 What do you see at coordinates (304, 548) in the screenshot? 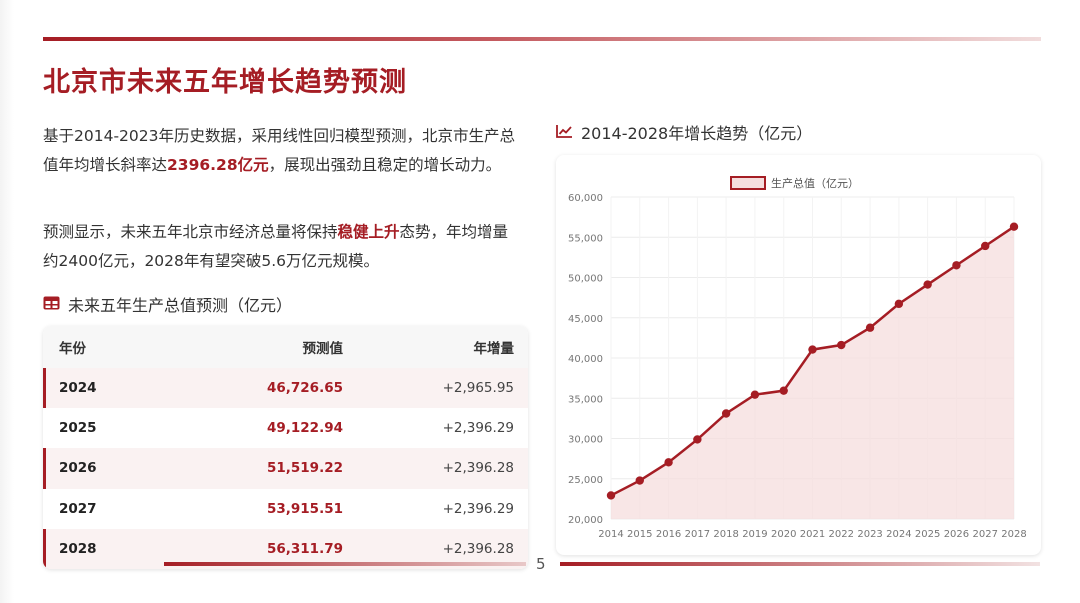
I see `cell-value: 56,311.79` at bounding box center [304, 548].